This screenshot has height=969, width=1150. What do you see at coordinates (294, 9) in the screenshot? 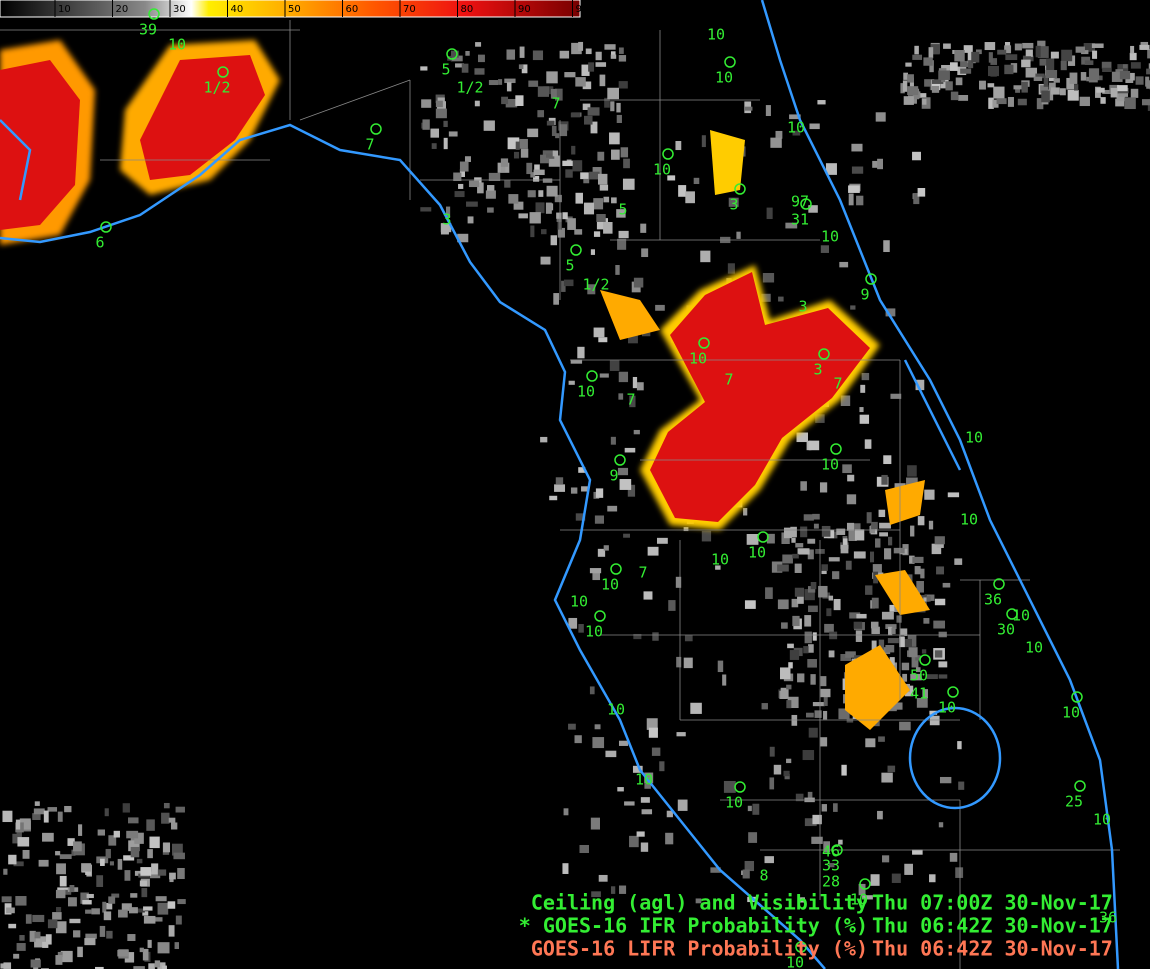
I see `colorbar-label: 50` at bounding box center [294, 9].